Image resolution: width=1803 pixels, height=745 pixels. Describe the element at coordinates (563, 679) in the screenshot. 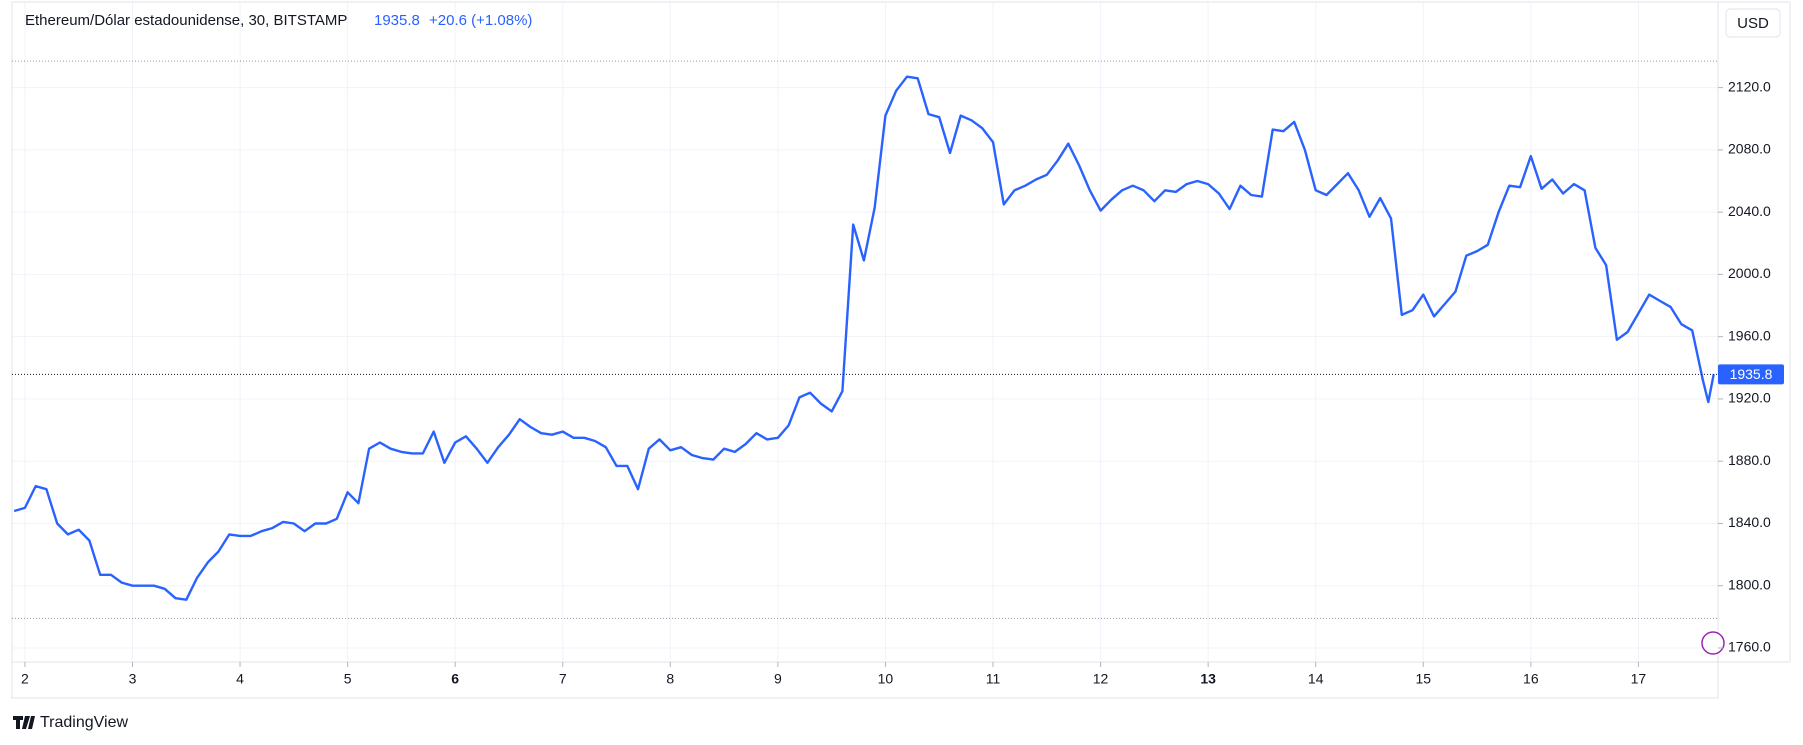

I see `x-tick-label: 7` at that location.